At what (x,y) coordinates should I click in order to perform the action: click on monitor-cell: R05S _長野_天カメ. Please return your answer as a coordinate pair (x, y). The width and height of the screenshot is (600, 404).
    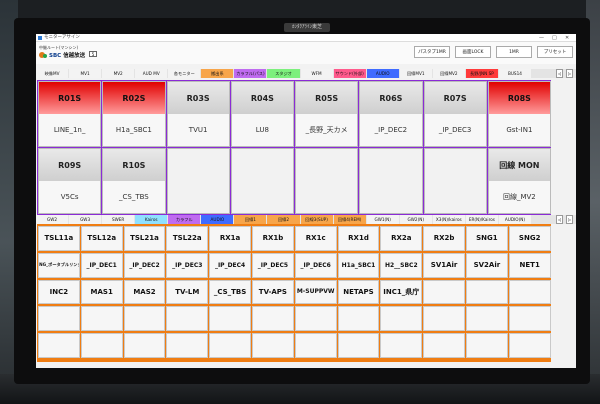
    Looking at the image, I should click on (327, 114).